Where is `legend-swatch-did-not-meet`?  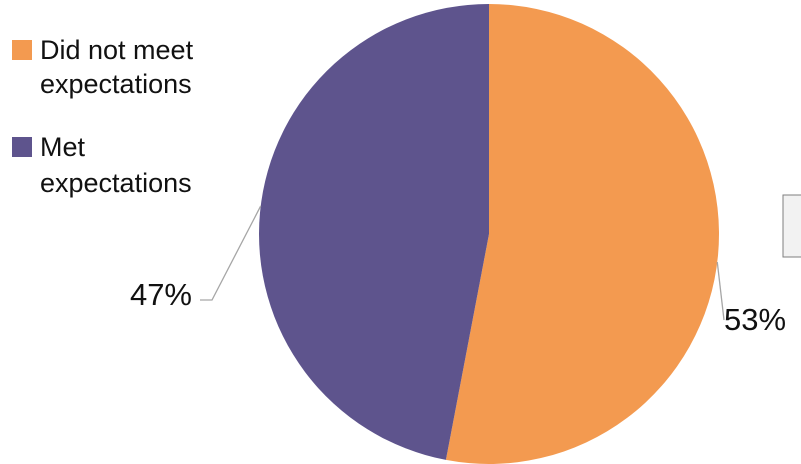
legend-swatch-did-not-meet is located at coordinates (22, 50).